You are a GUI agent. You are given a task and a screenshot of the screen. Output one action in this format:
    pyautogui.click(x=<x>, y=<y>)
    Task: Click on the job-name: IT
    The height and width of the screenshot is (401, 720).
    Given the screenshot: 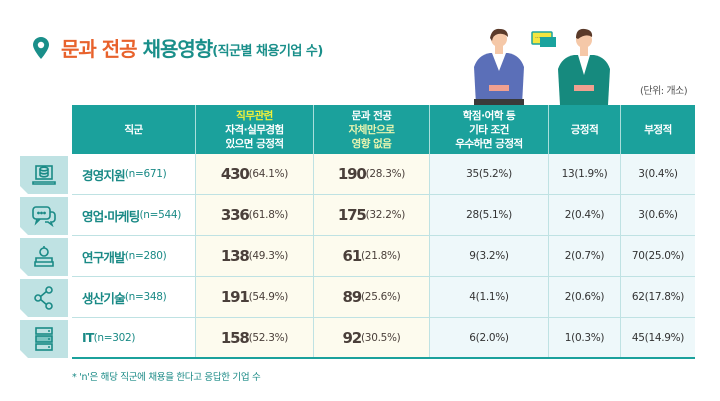 What is the action you would take?
    pyautogui.click(x=88, y=337)
    